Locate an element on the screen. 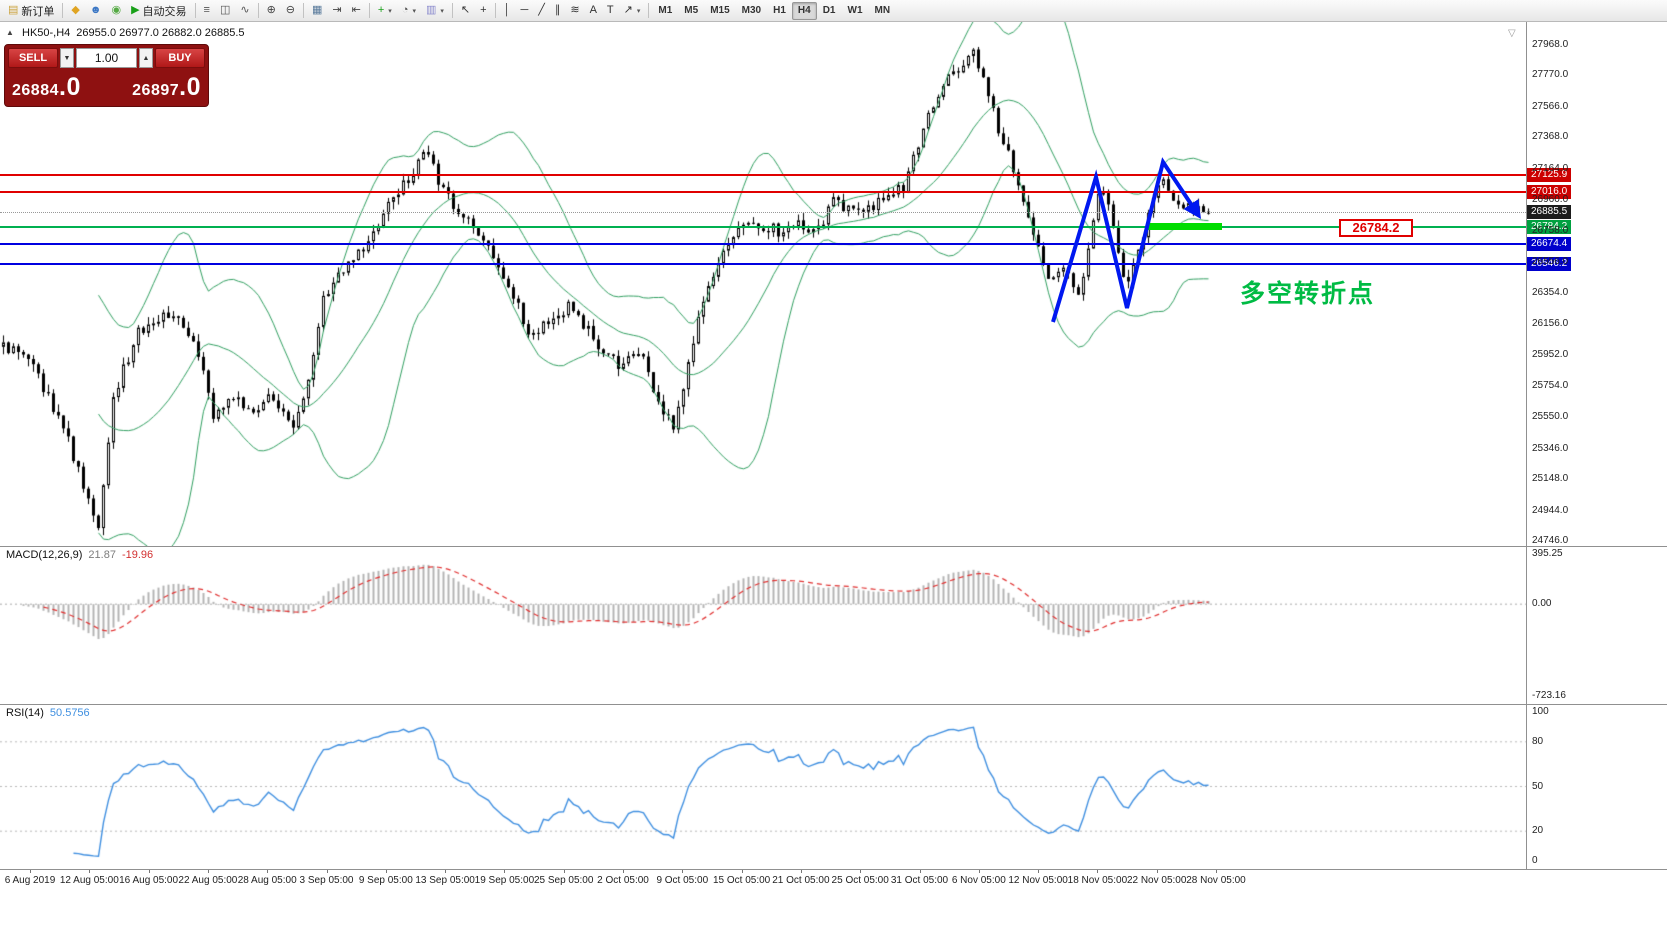 This screenshot has height=947, width=1667. sell-button: SELL is located at coordinates (33, 58).